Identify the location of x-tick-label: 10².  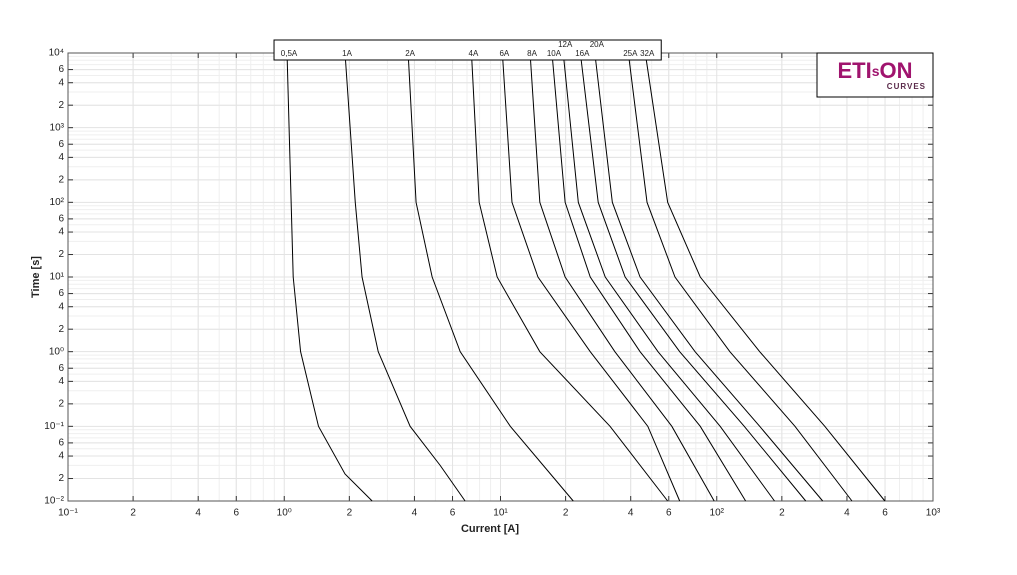
(717, 513).